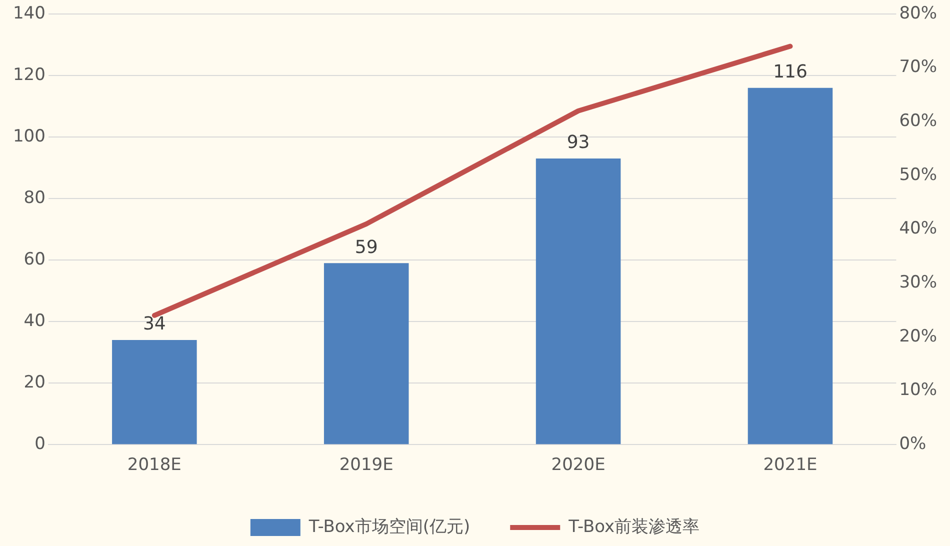  What do you see at coordinates (389, 526) in the screenshot?
I see `legend-label: T-Box市场空间(亿元)` at bounding box center [389, 526].